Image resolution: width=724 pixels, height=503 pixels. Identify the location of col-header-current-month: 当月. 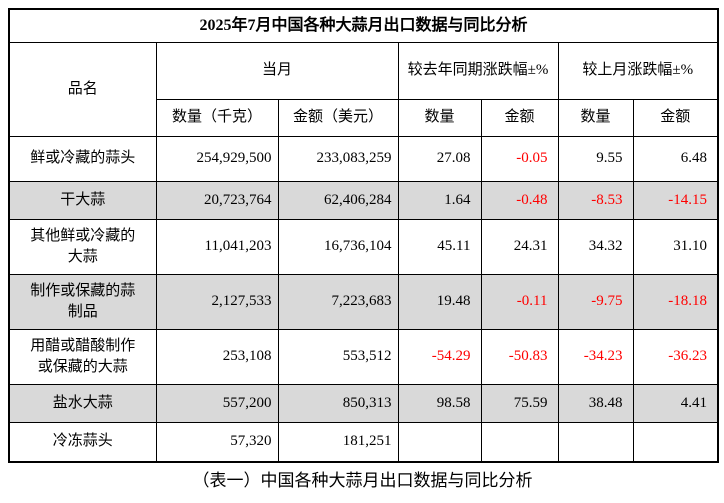
(277, 70).